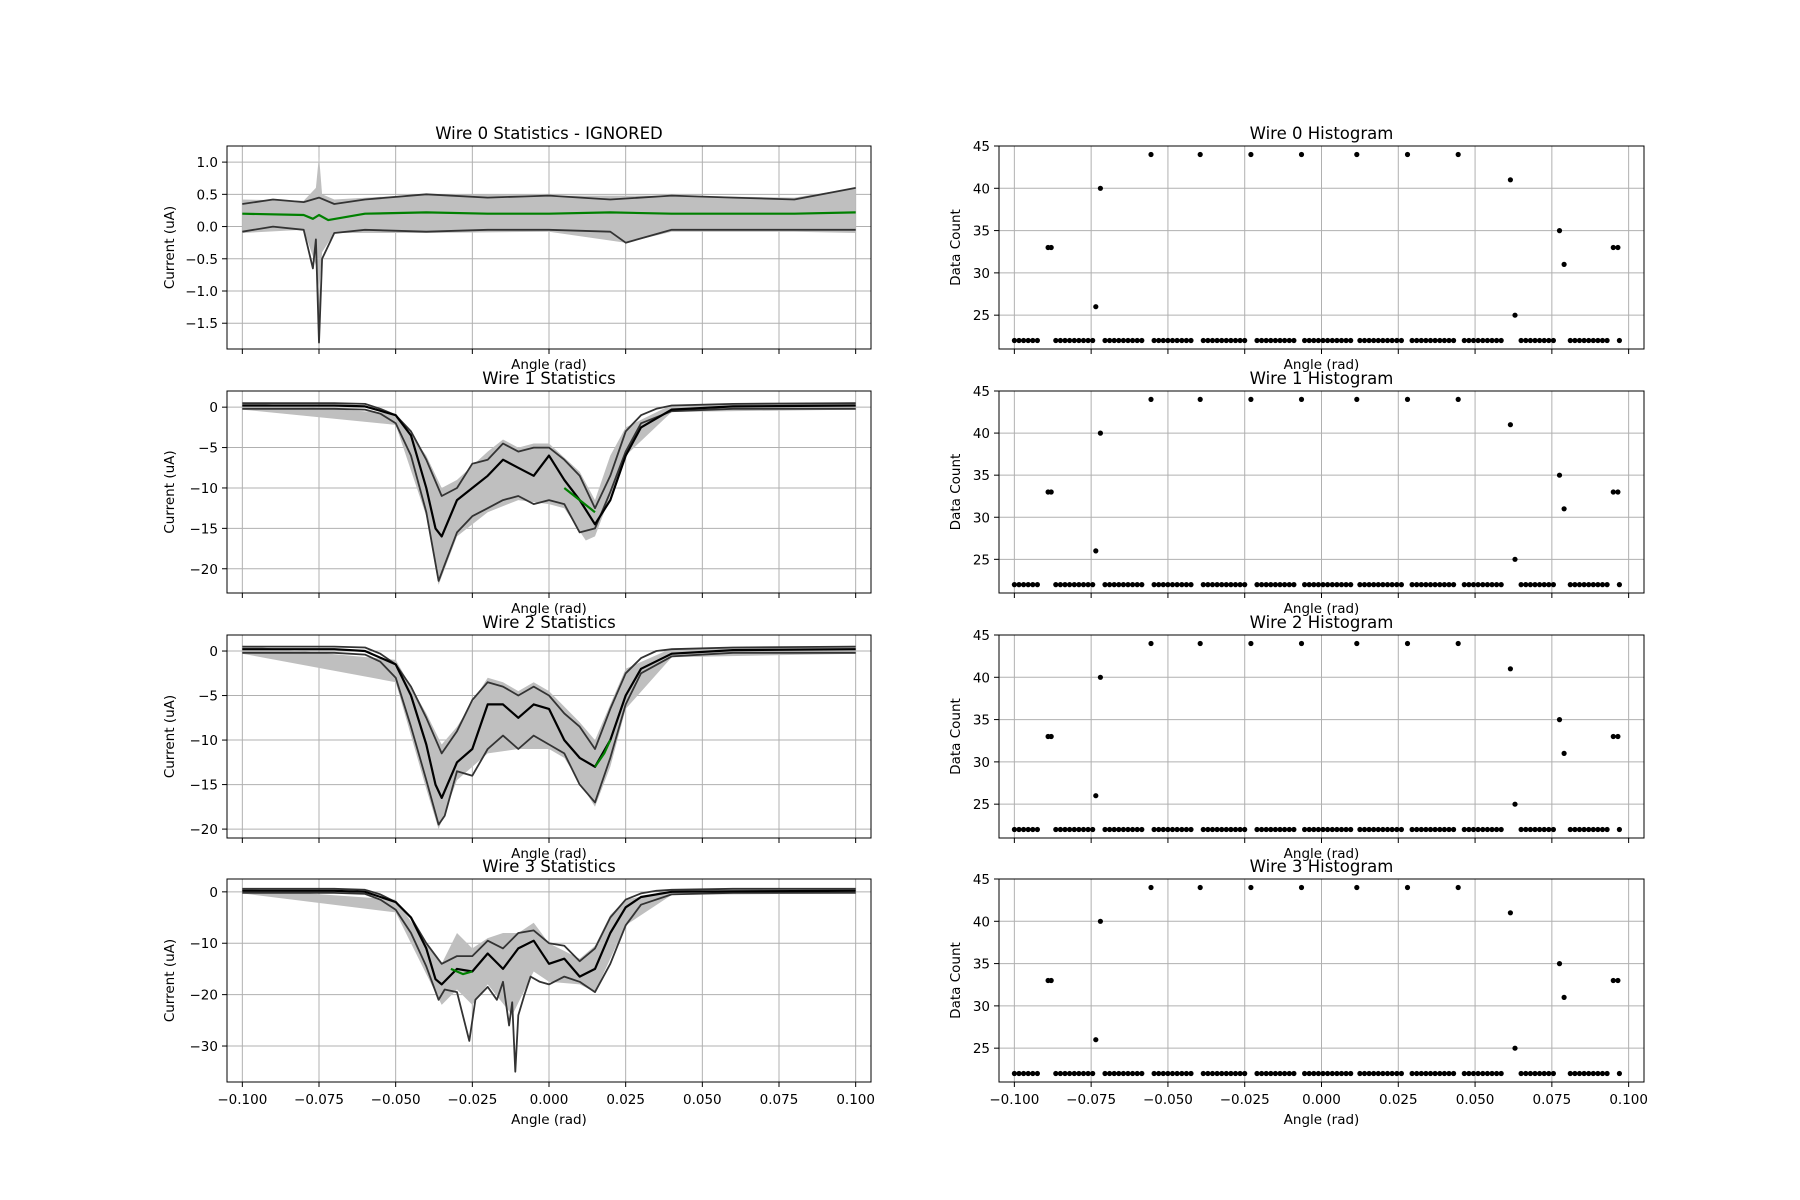  What do you see at coordinates (779, 1100) in the screenshot?
I see `x-tick-label: 0.075` at bounding box center [779, 1100].